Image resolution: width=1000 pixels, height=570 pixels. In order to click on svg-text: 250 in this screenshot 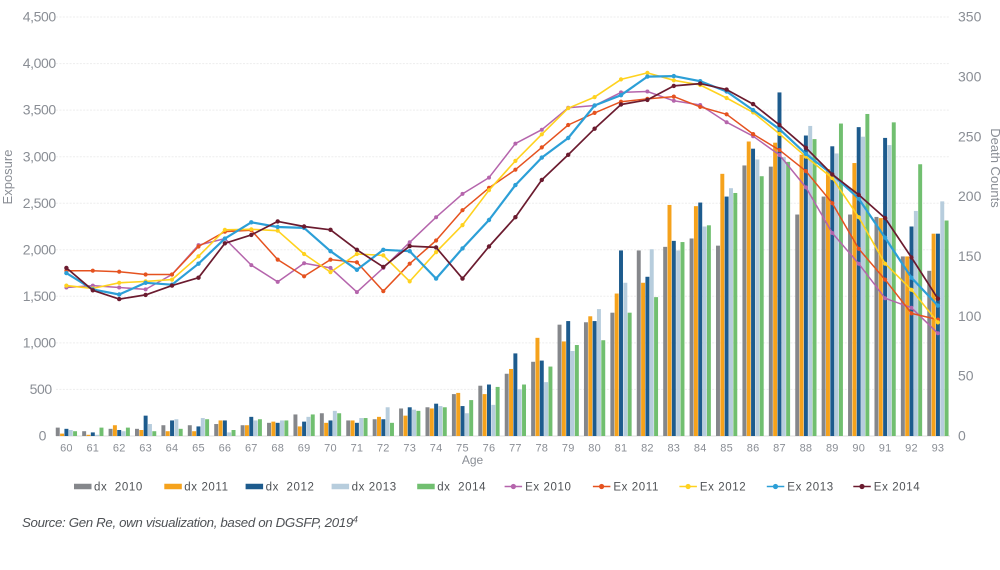, I will do `click(970, 136)`.